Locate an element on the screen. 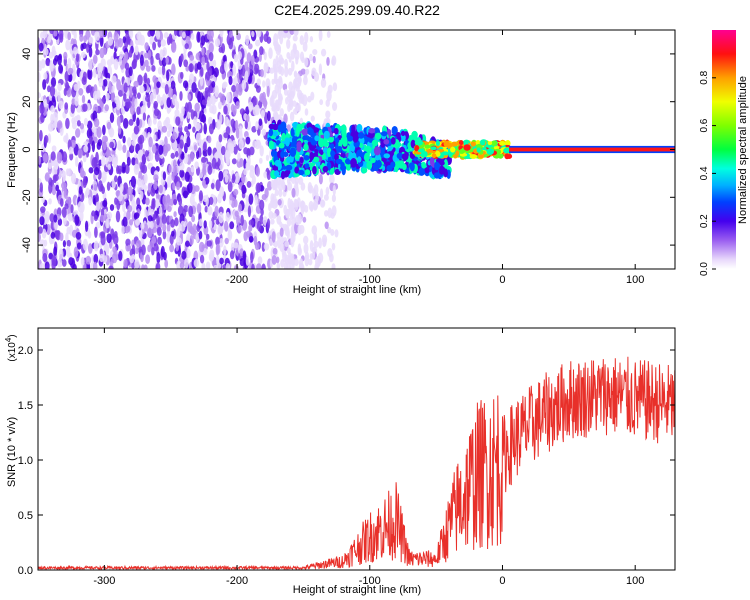  colorbar-gradient is located at coordinates (724, 149).